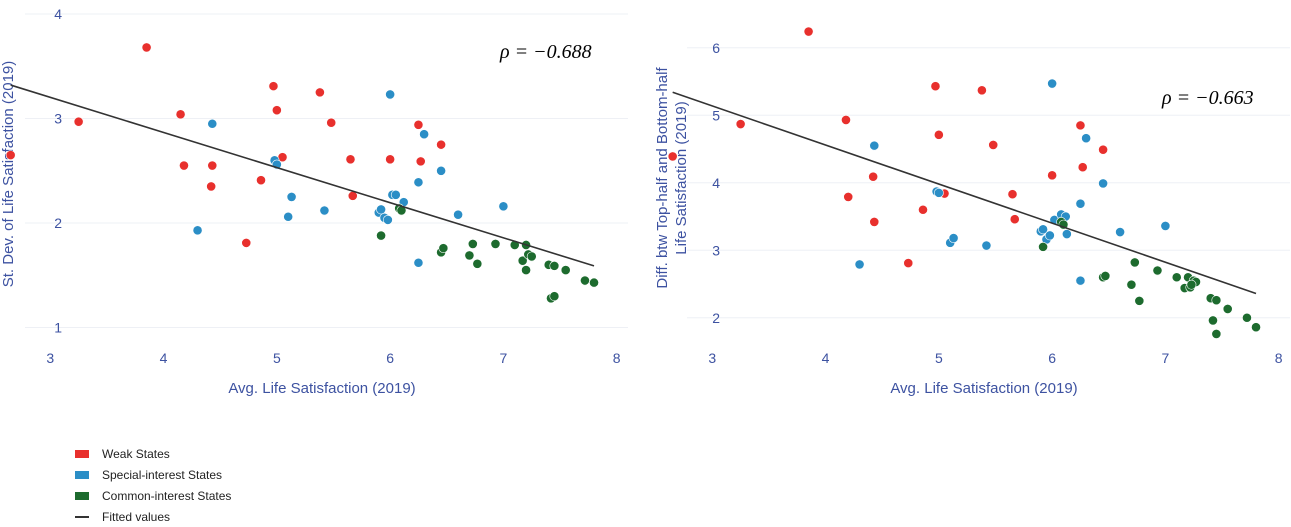 The width and height of the screenshot is (1291, 527). Describe the element at coordinates (826, 358) in the screenshot. I see `chart-right-xtick-label: 4` at that location.